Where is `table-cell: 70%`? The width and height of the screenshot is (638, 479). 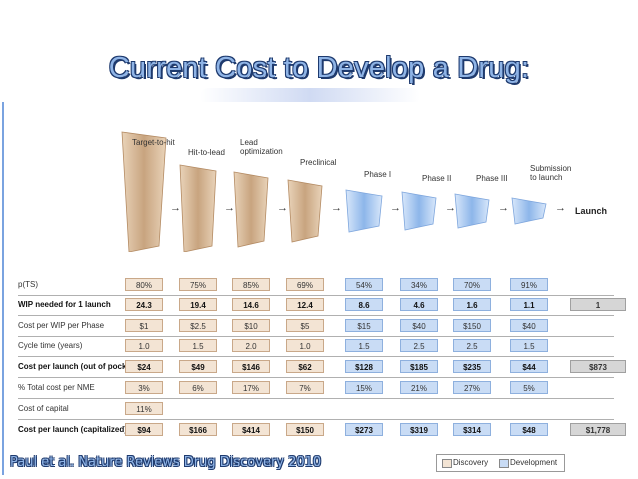 table-cell: 70% is located at coordinates (472, 284).